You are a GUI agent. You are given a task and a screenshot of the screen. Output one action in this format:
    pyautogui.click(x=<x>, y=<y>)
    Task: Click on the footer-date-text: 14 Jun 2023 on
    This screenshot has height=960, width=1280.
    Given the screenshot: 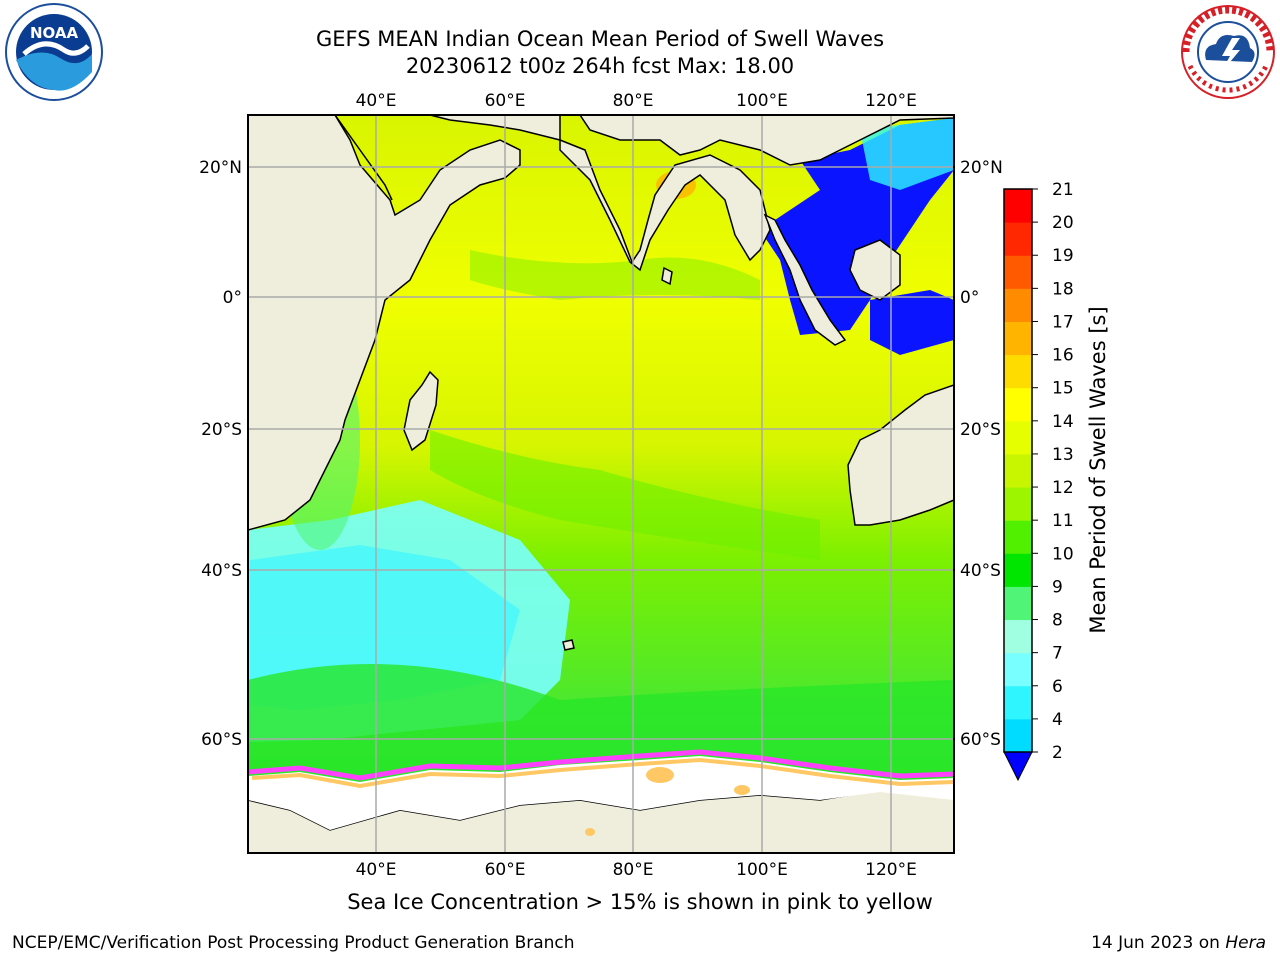 What is the action you would take?
    pyautogui.click(x=1158, y=943)
    